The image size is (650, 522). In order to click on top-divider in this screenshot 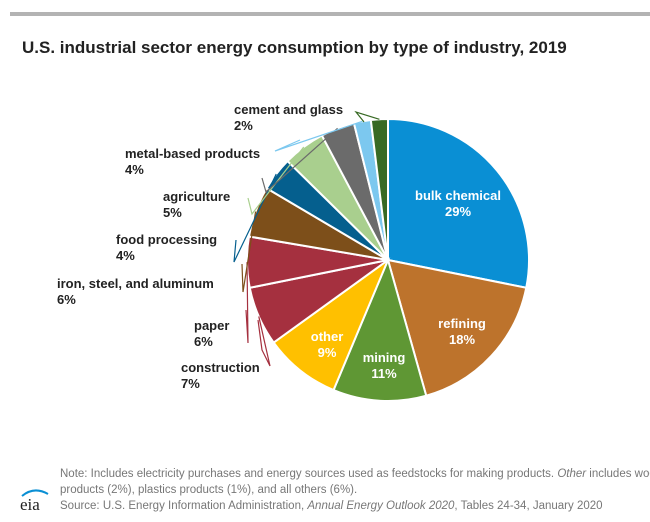, I will do `click(330, 14)`.